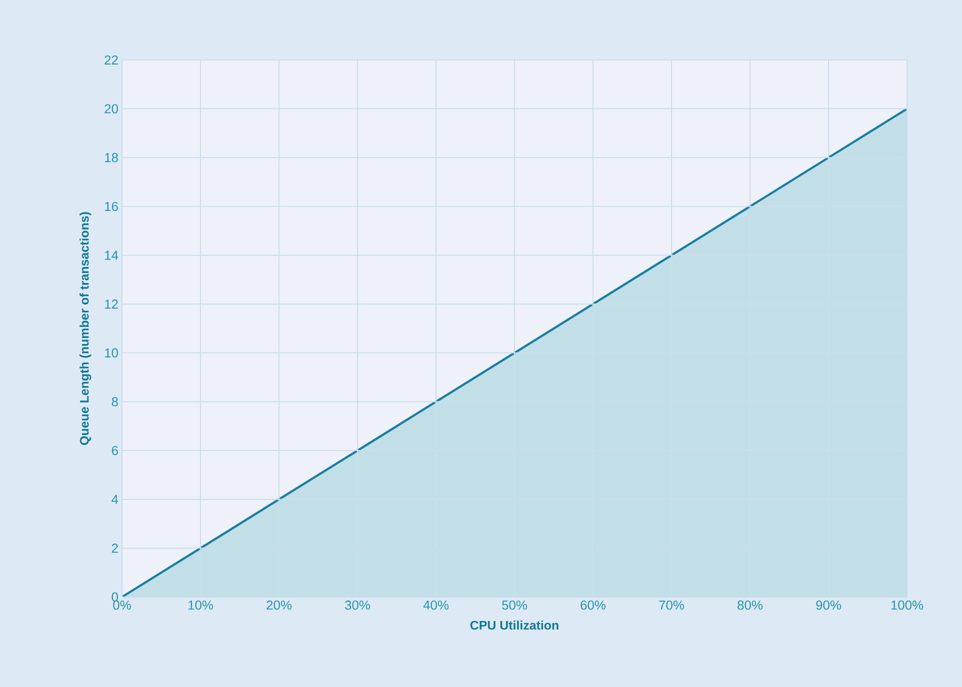  Describe the element at coordinates (201, 605) in the screenshot. I see `x-tick-label: 10%` at that location.